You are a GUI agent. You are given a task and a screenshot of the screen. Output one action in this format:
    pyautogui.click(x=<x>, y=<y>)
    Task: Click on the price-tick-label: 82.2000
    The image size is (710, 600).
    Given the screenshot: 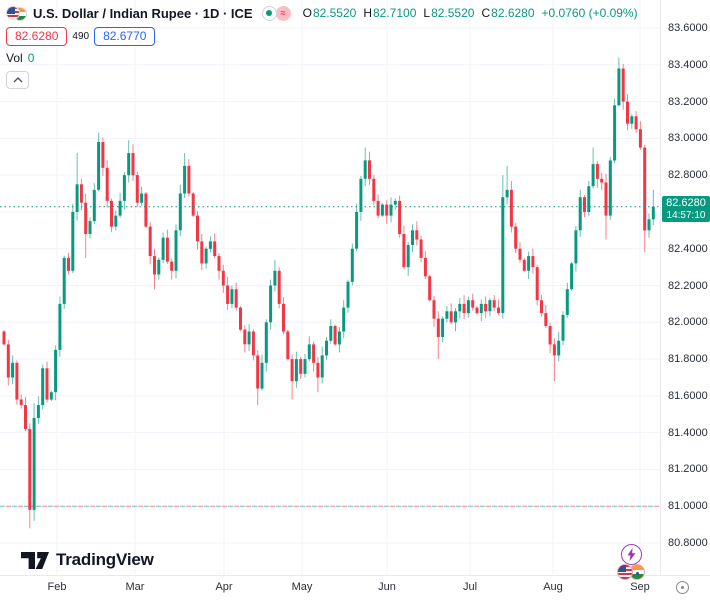 What is the action you would take?
    pyautogui.click(x=688, y=286)
    